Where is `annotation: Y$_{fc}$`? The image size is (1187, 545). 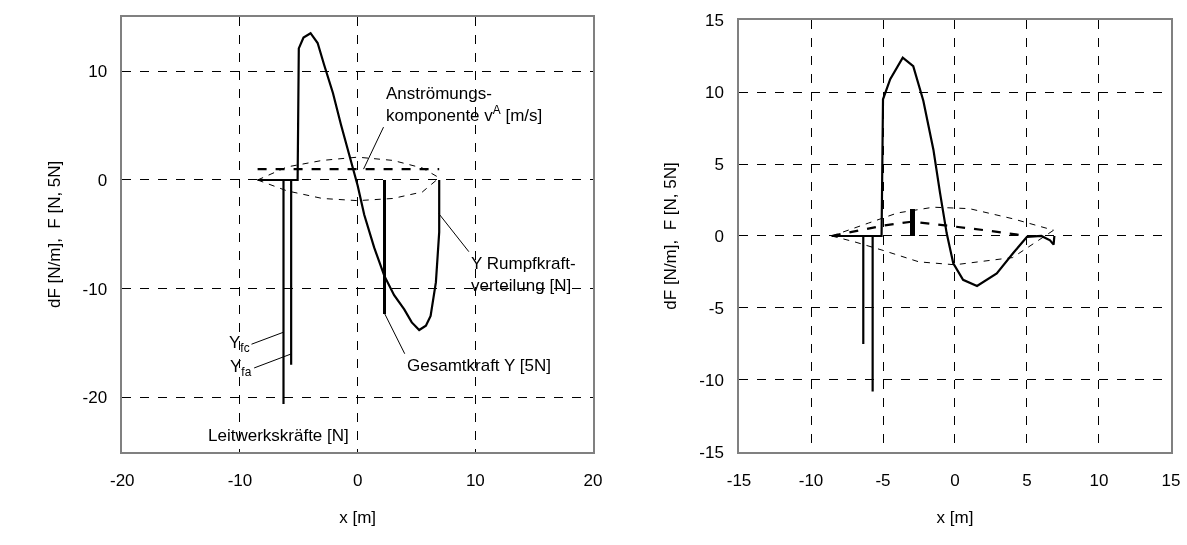 annotation: Y$_{fc}$ is located at coordinates (239, 344).